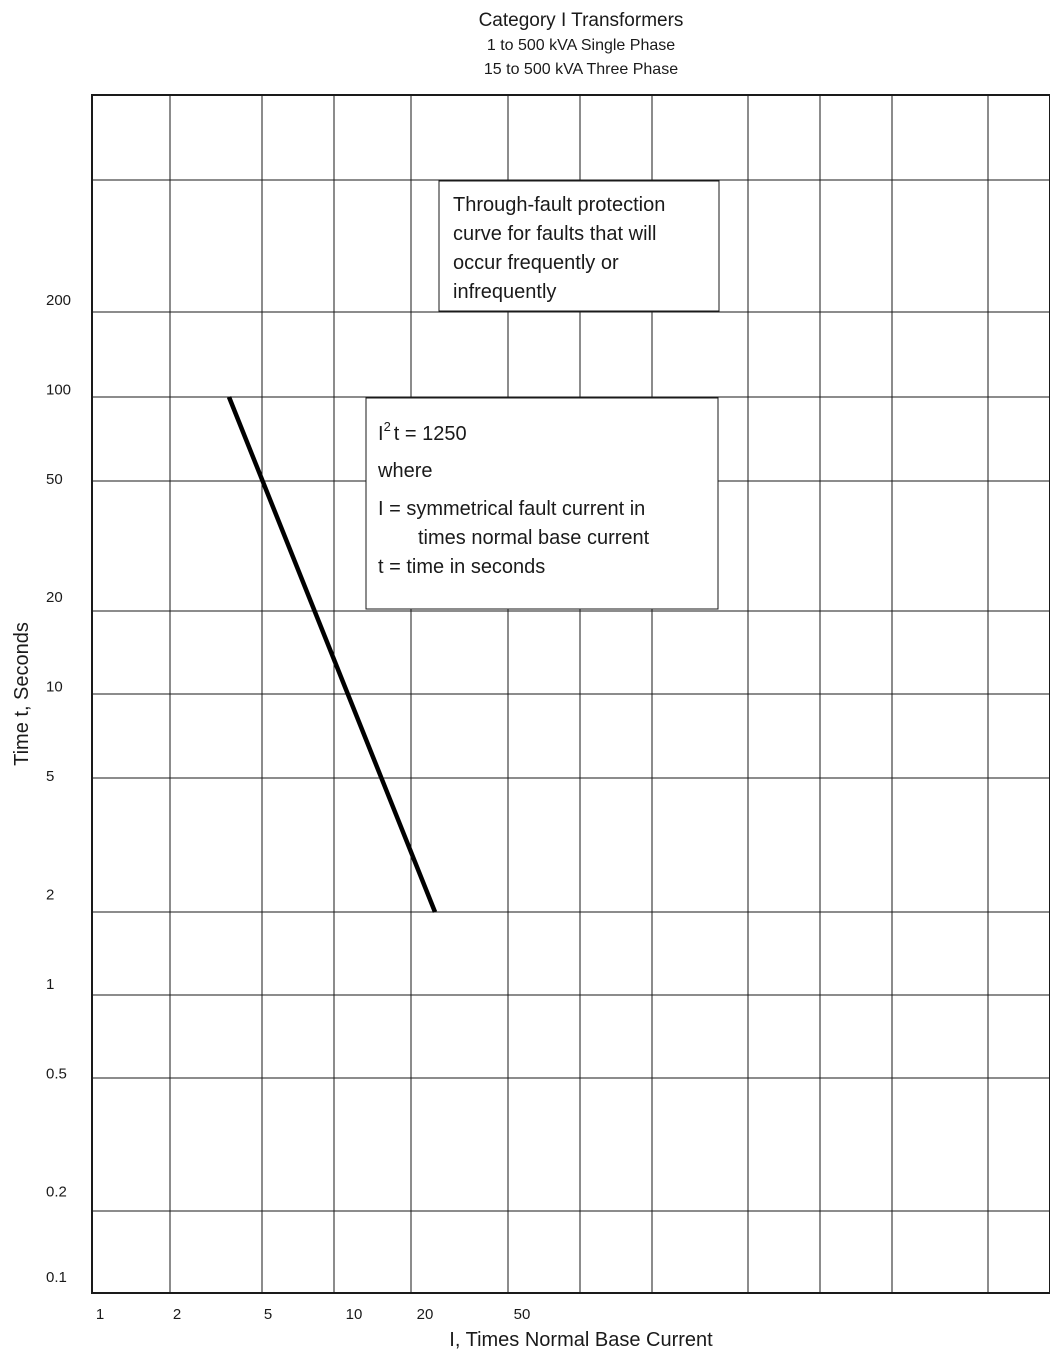 This screenshot has width=1050, height=1360. I want to click on formula-note-frame, so click(542, 503).